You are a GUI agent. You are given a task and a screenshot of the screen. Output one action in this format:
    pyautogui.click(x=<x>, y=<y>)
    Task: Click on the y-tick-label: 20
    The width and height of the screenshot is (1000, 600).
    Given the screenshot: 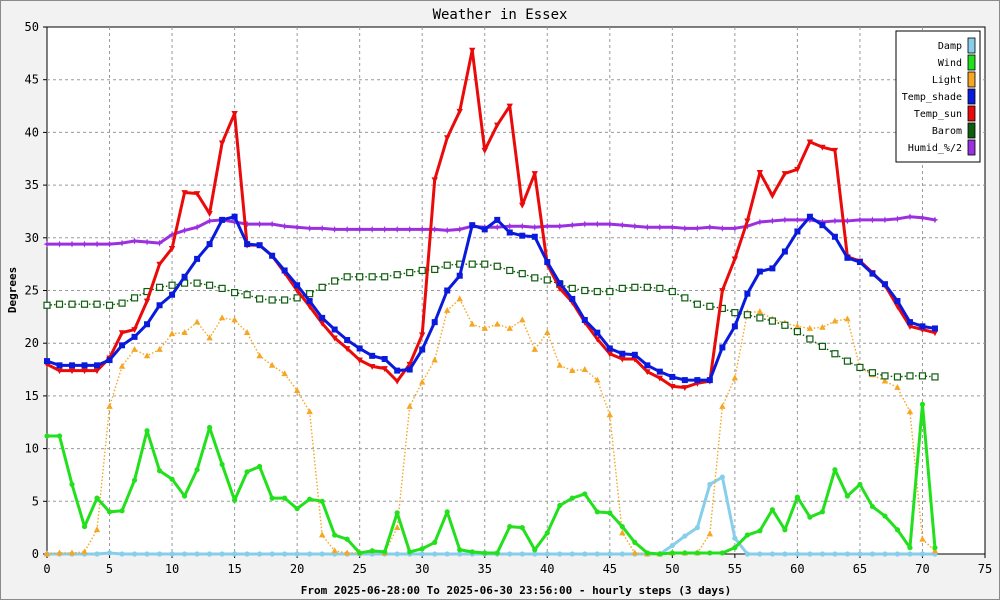 What is the action you would take?
    pyautogui.click(x=32, y=343)
    